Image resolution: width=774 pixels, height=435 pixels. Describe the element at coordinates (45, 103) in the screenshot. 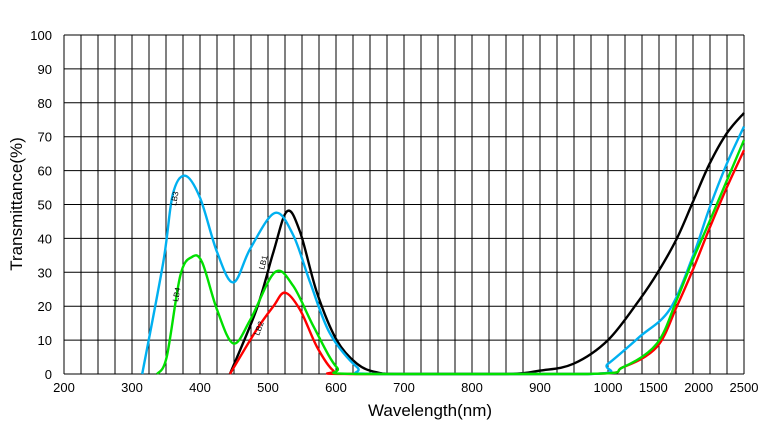

I see `y-tick-label: 80` at that location.